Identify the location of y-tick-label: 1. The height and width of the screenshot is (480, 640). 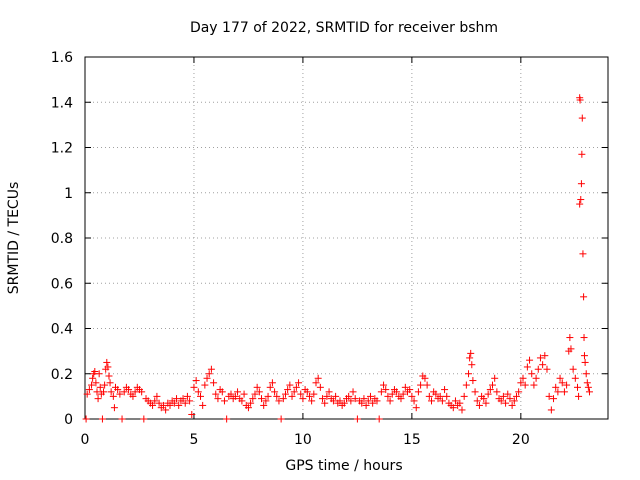
(68, 194).